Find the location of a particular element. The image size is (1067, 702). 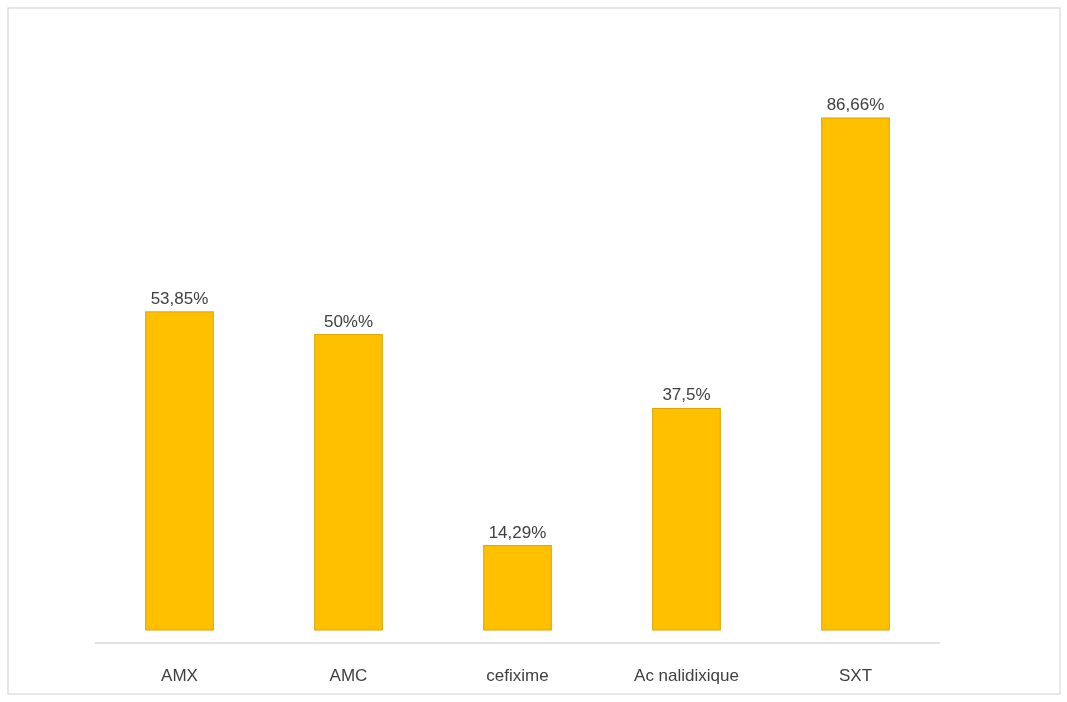

x-tick-label: cefixime is located at coordinates (517, 675).